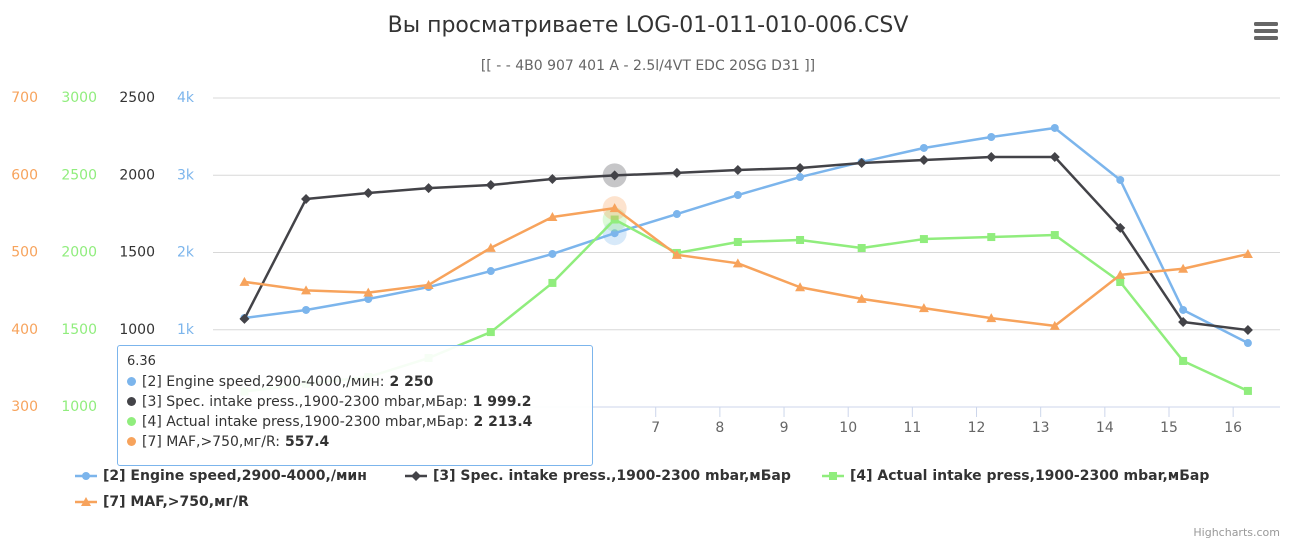 Image resolution: width=1296 pixels, height=543 pixels. Describe the element at coordinates (24, 330) in the screenshot. I see `y-tick-label: 400` at that location.